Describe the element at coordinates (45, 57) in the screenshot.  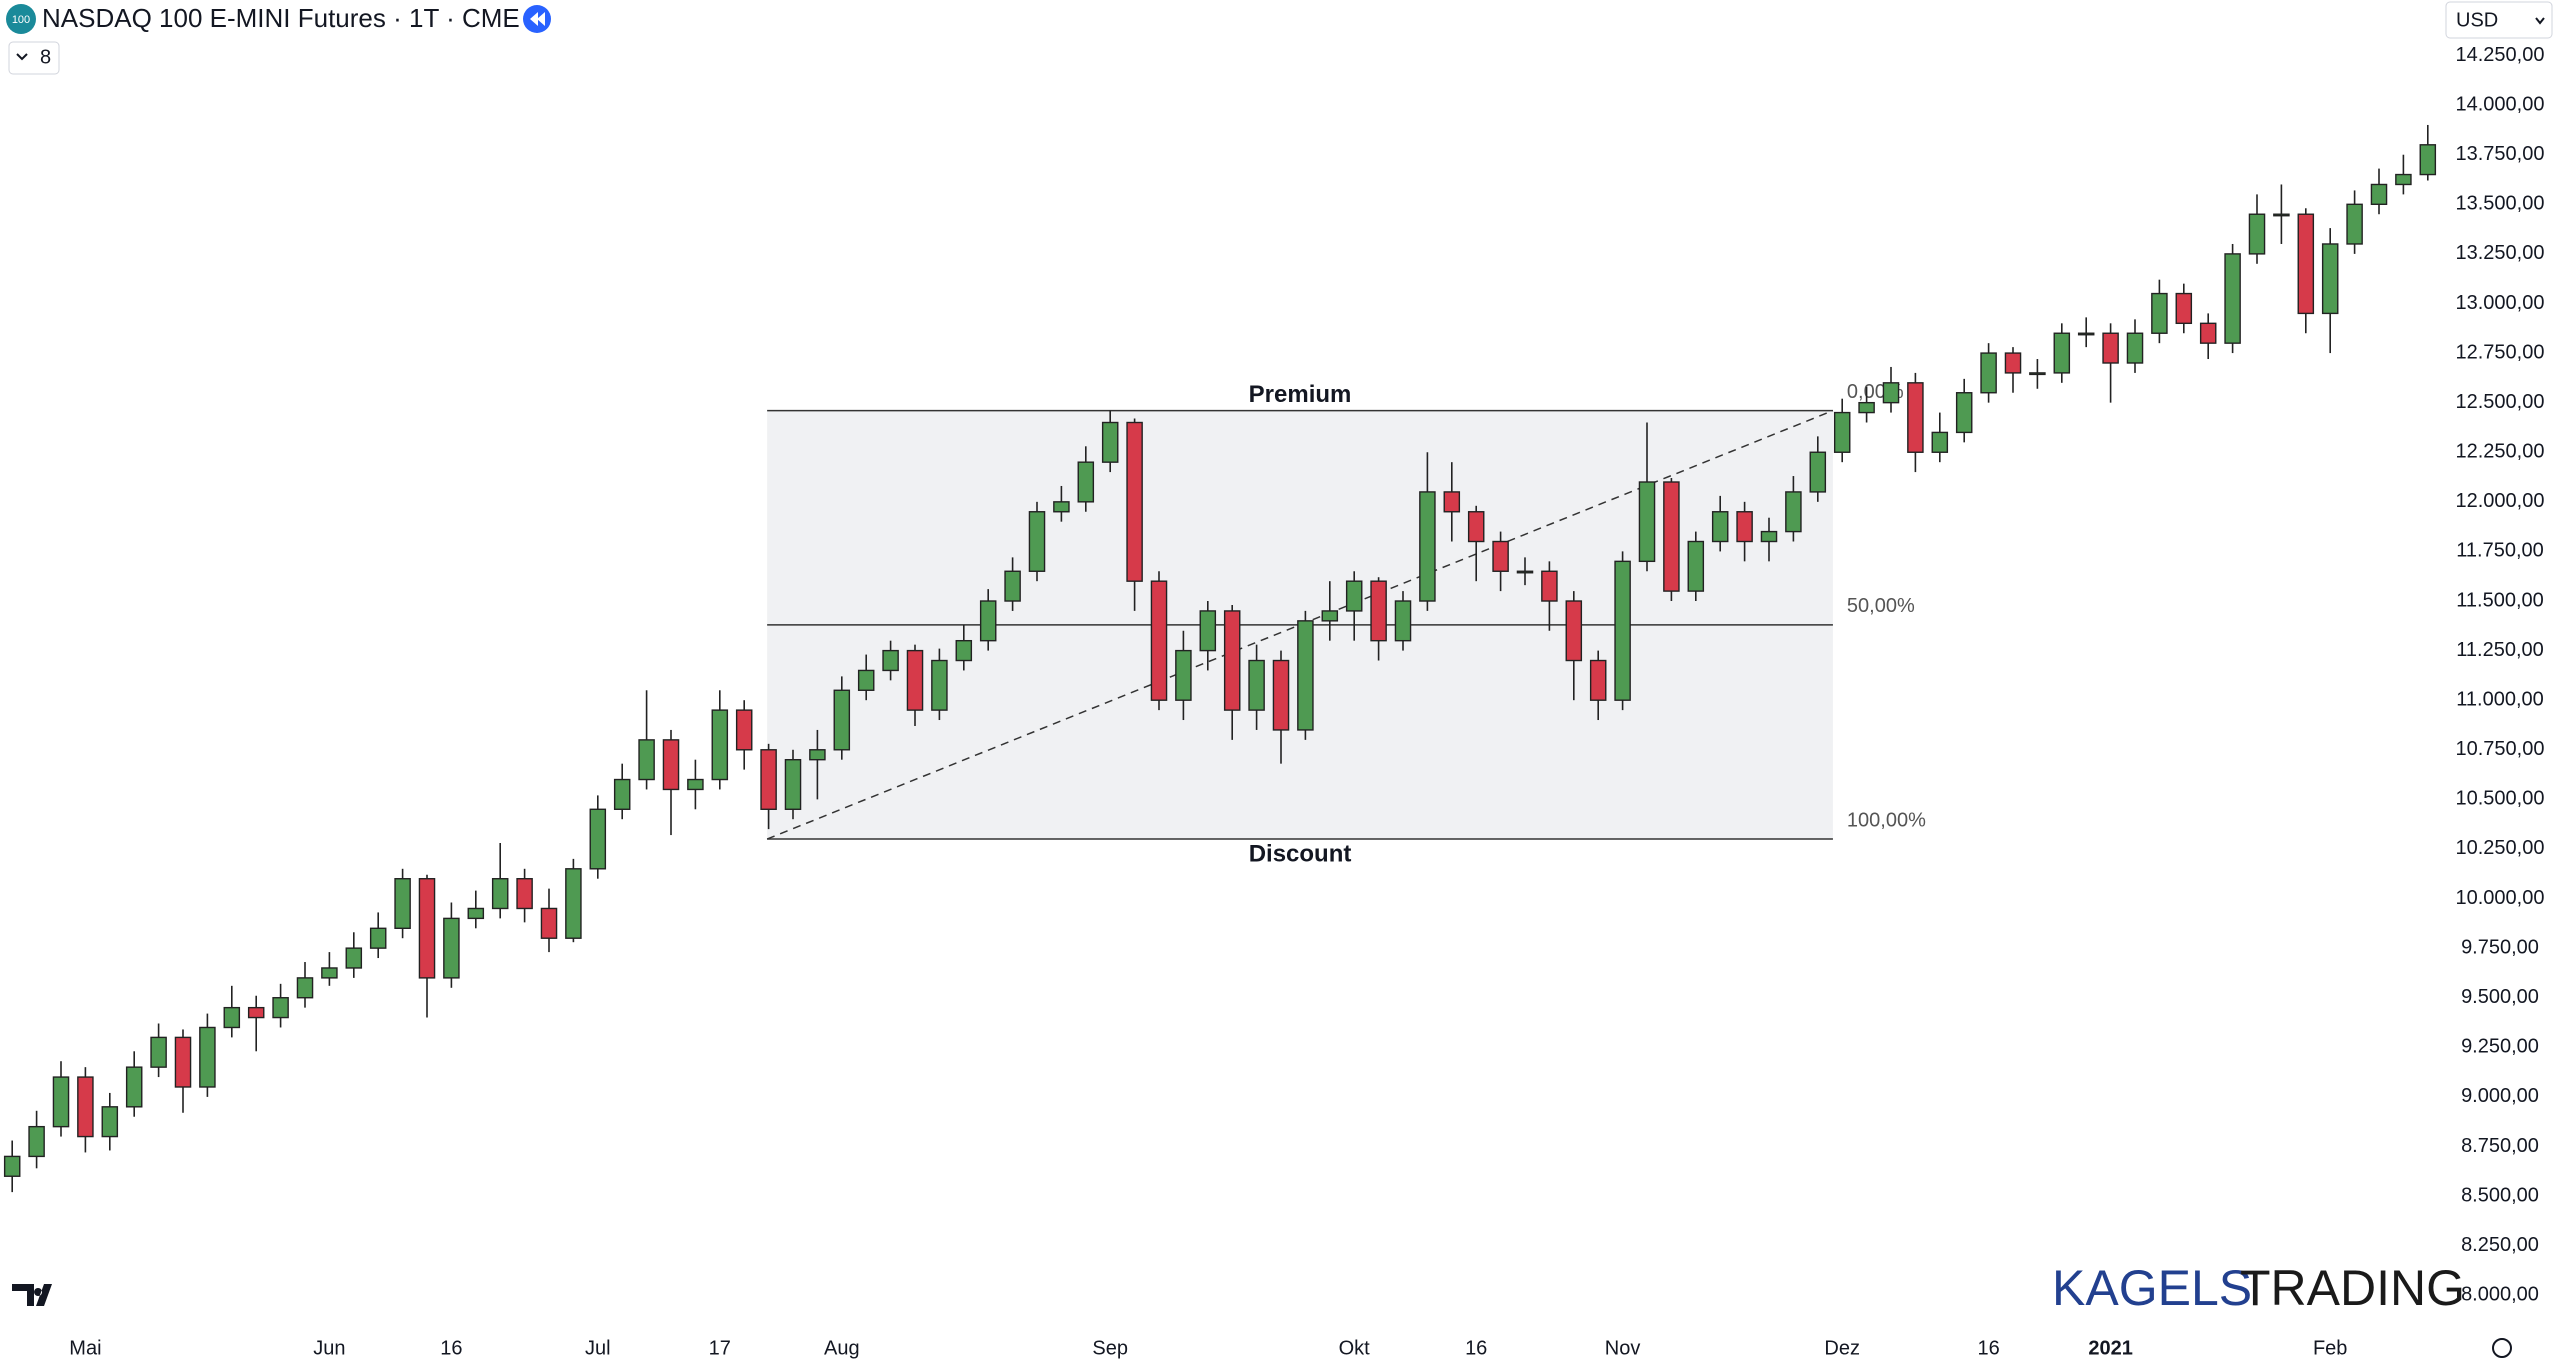
I see `badge-text: 8` at that location.